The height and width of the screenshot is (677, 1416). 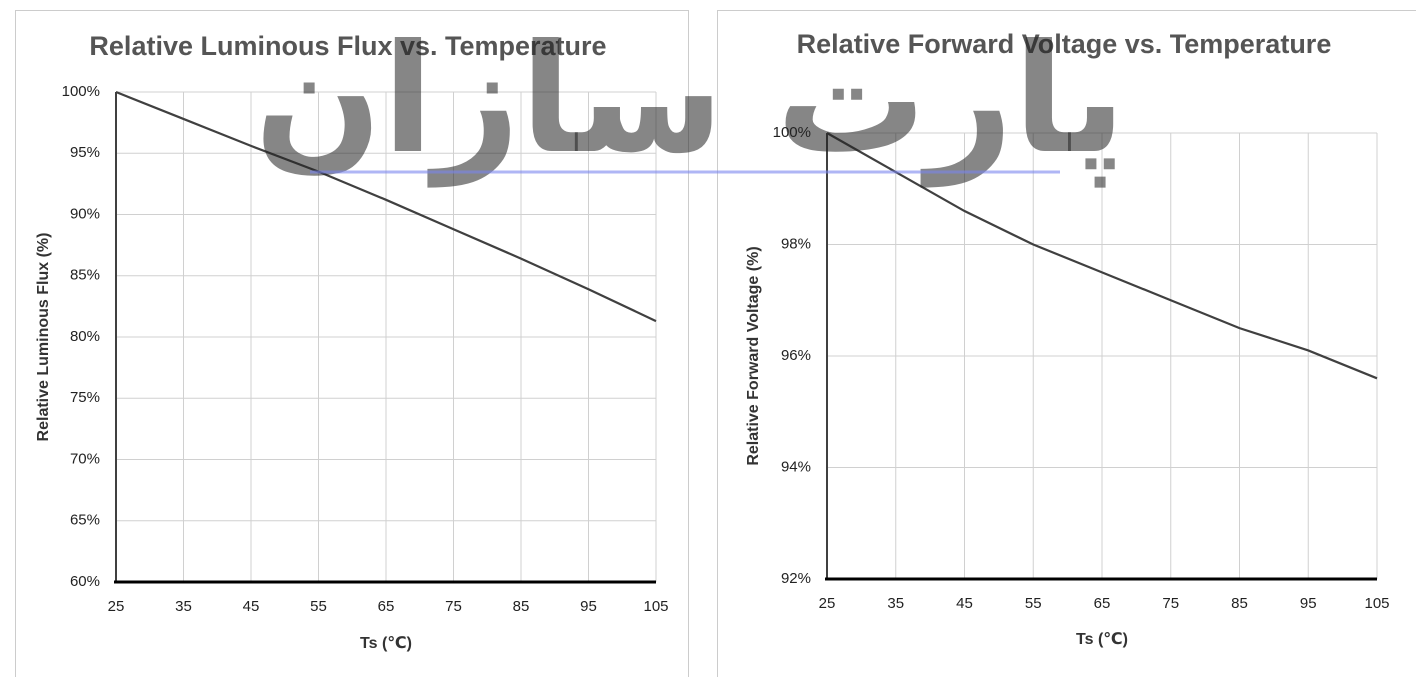 I want to click on y-tick-label: 95%, so click(x=85, y=152).